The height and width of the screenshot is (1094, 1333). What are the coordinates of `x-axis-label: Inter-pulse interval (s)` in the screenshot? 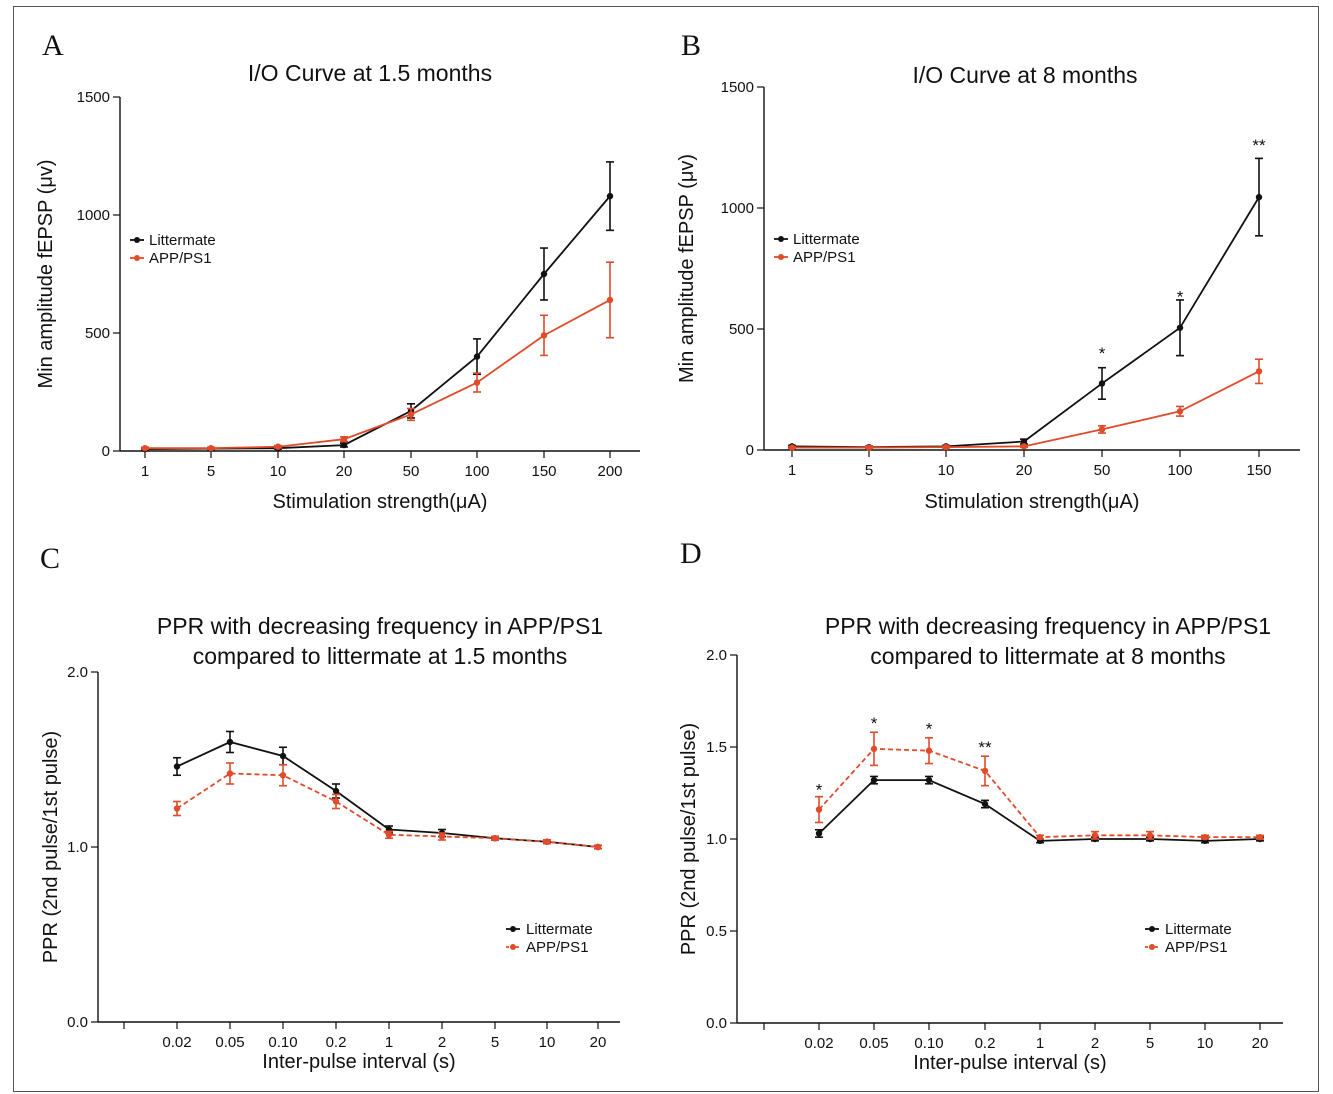 It's located at (1009, 1063).